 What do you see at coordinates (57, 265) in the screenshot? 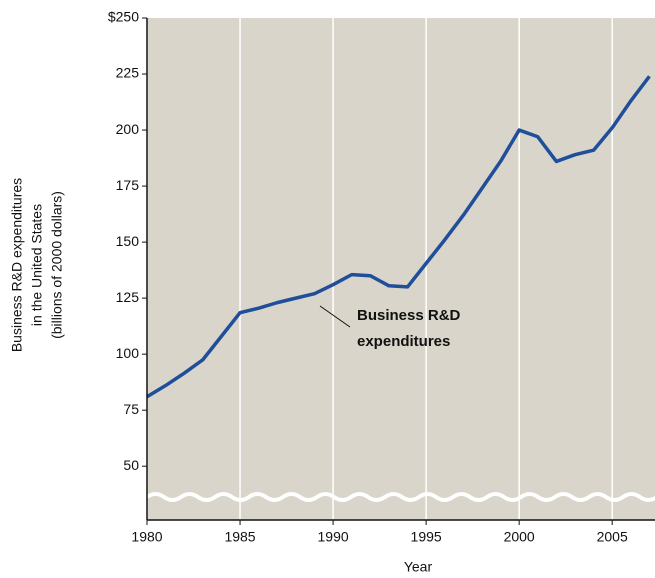
I see `y-axis-label: (billions of 2000 dollars)` at bounding box center [57, 265].